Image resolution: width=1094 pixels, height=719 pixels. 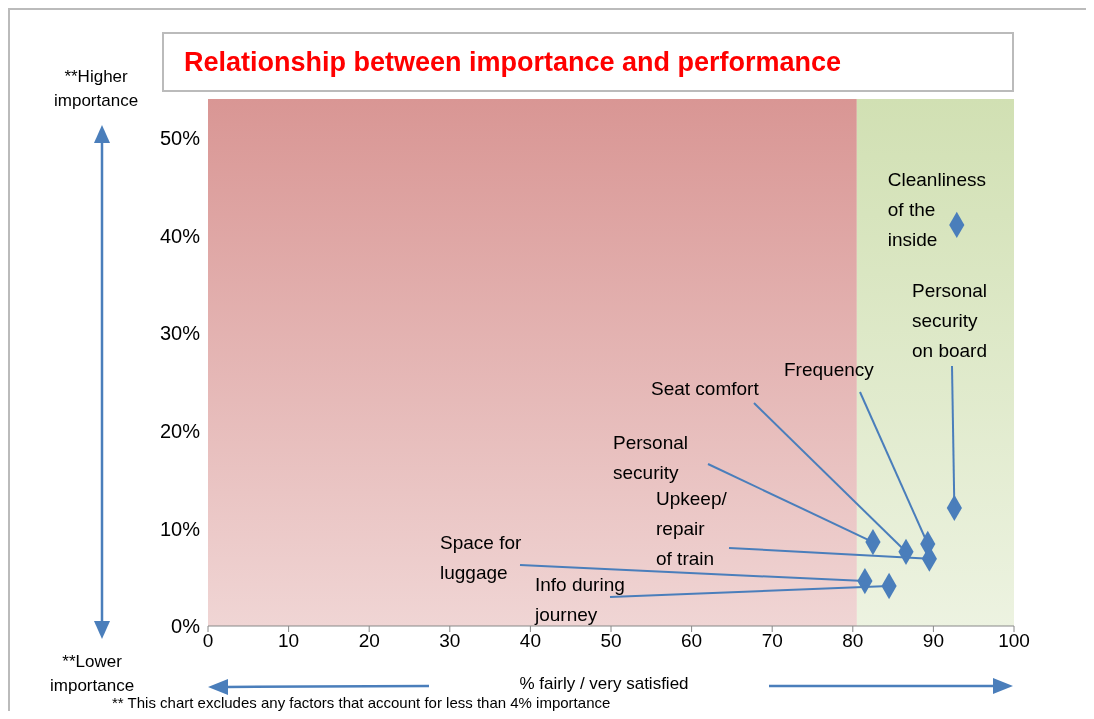 What do you see at coordinates (936, 209) in the screenshot?
I see `annotation: Cleanliness of the inside` at bounding box center [936, 209].